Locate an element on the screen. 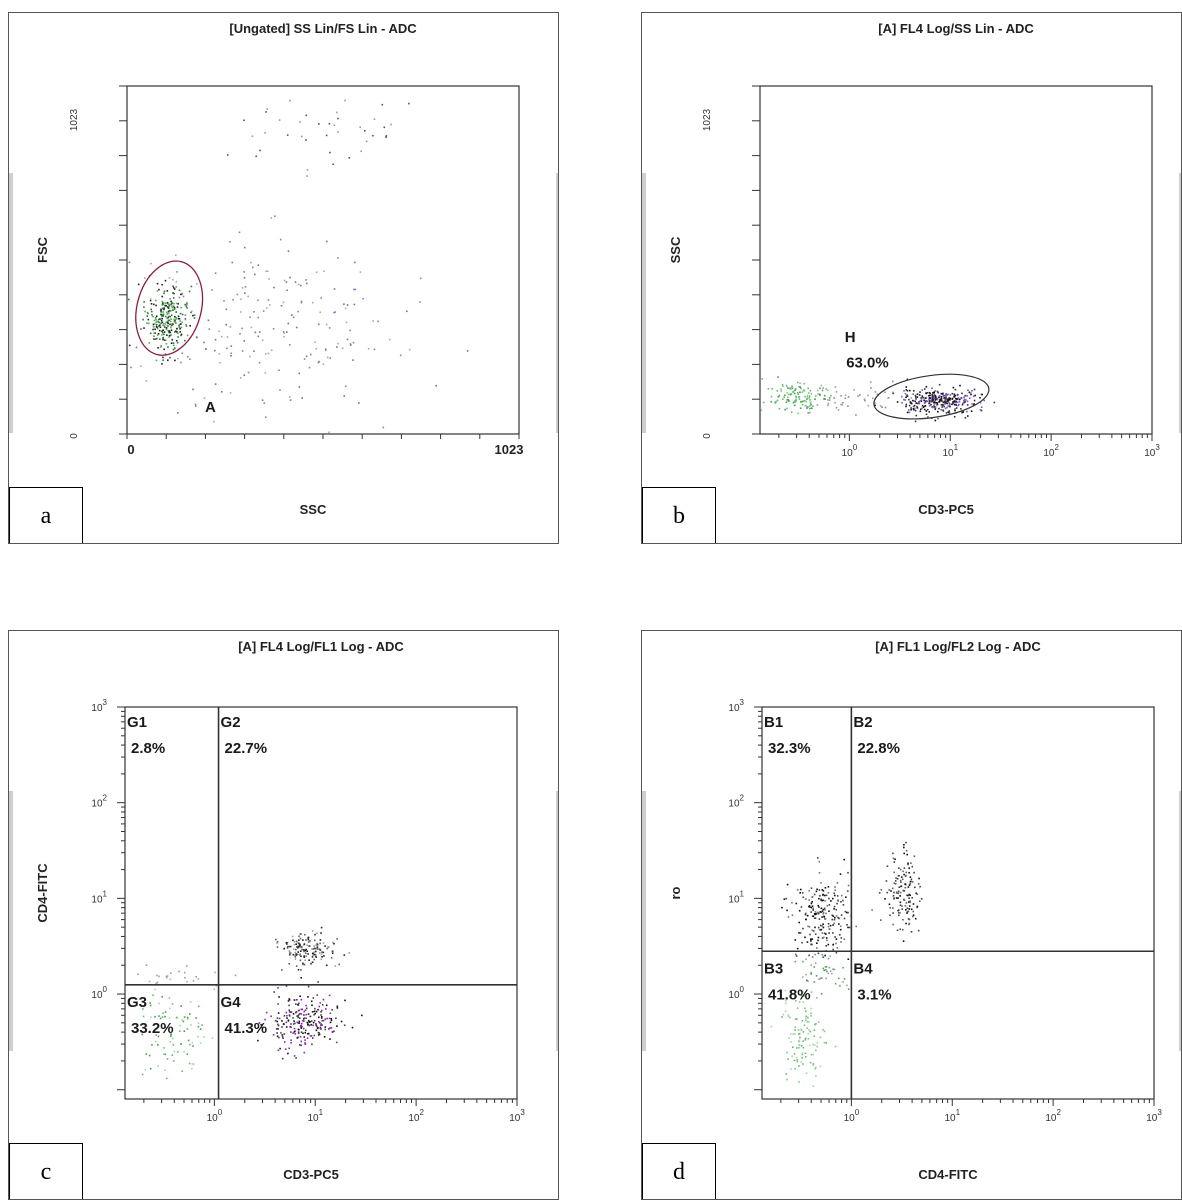 The width and height of the screenshot is (1182, 1200). quadrant-percent: 33.2% is located at coordinates (152, 1028).